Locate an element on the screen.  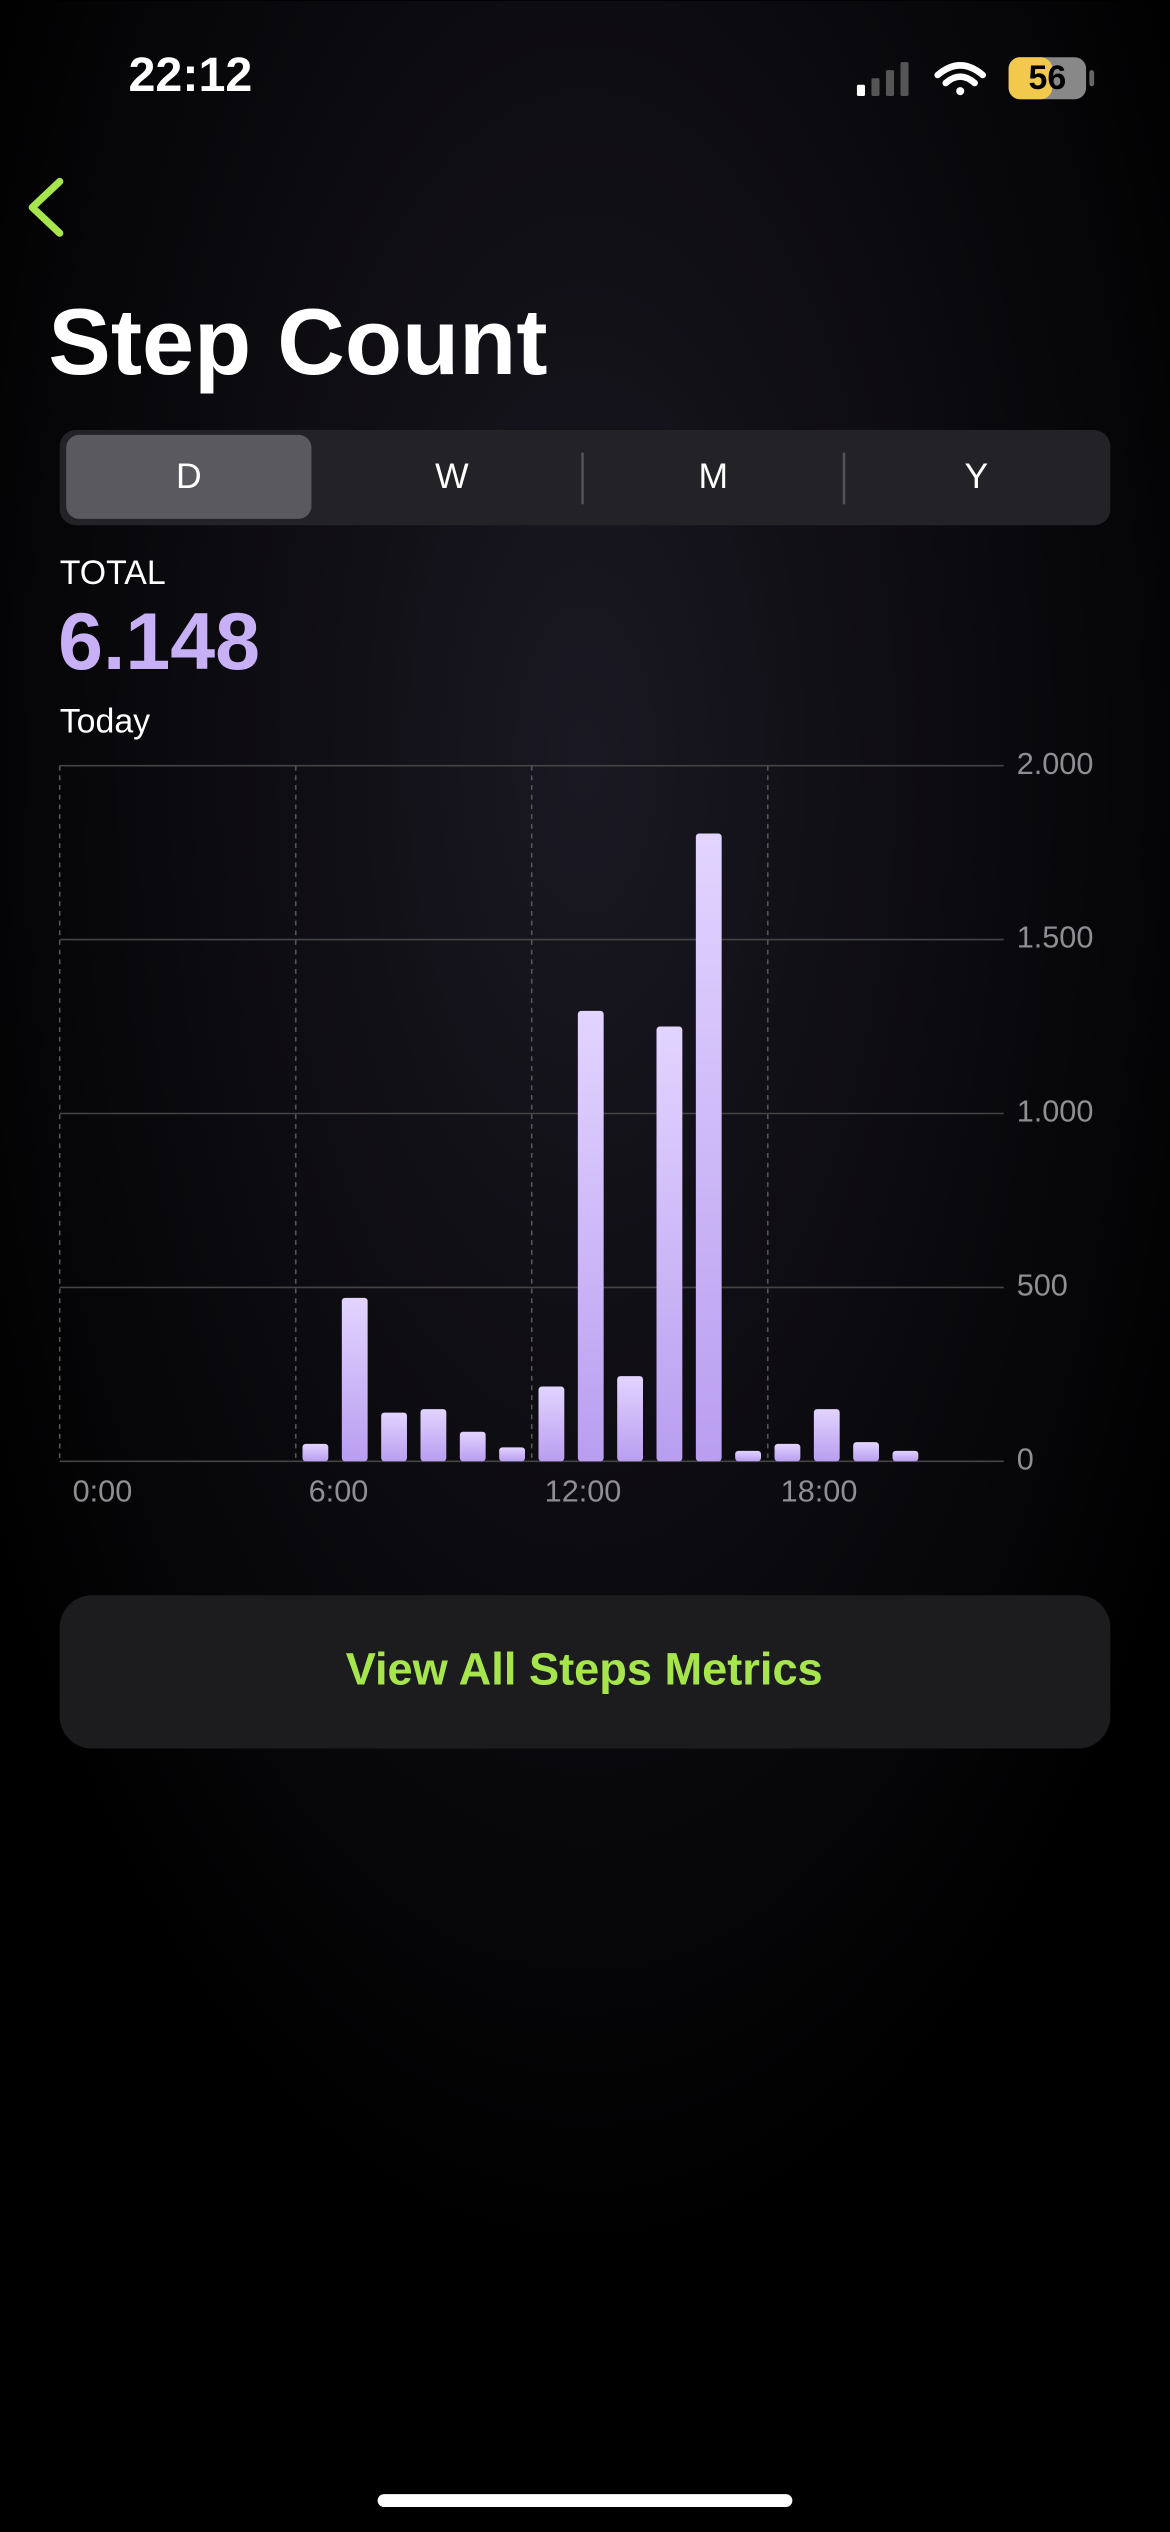
x-tick-label: 0:00 is located at coordinates (103, 1492).